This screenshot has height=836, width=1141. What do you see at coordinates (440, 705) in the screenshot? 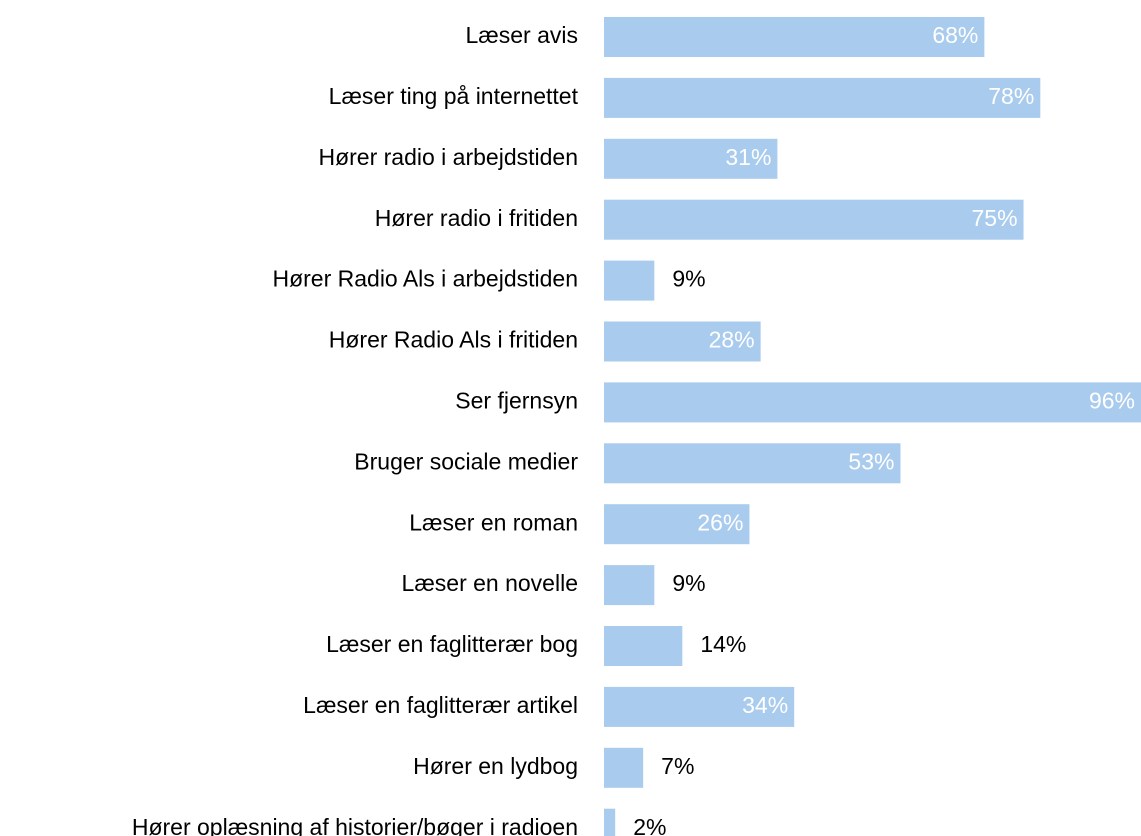
I see `category-label: Læser en faglitterær artikel` at bounding box center [440, 705].